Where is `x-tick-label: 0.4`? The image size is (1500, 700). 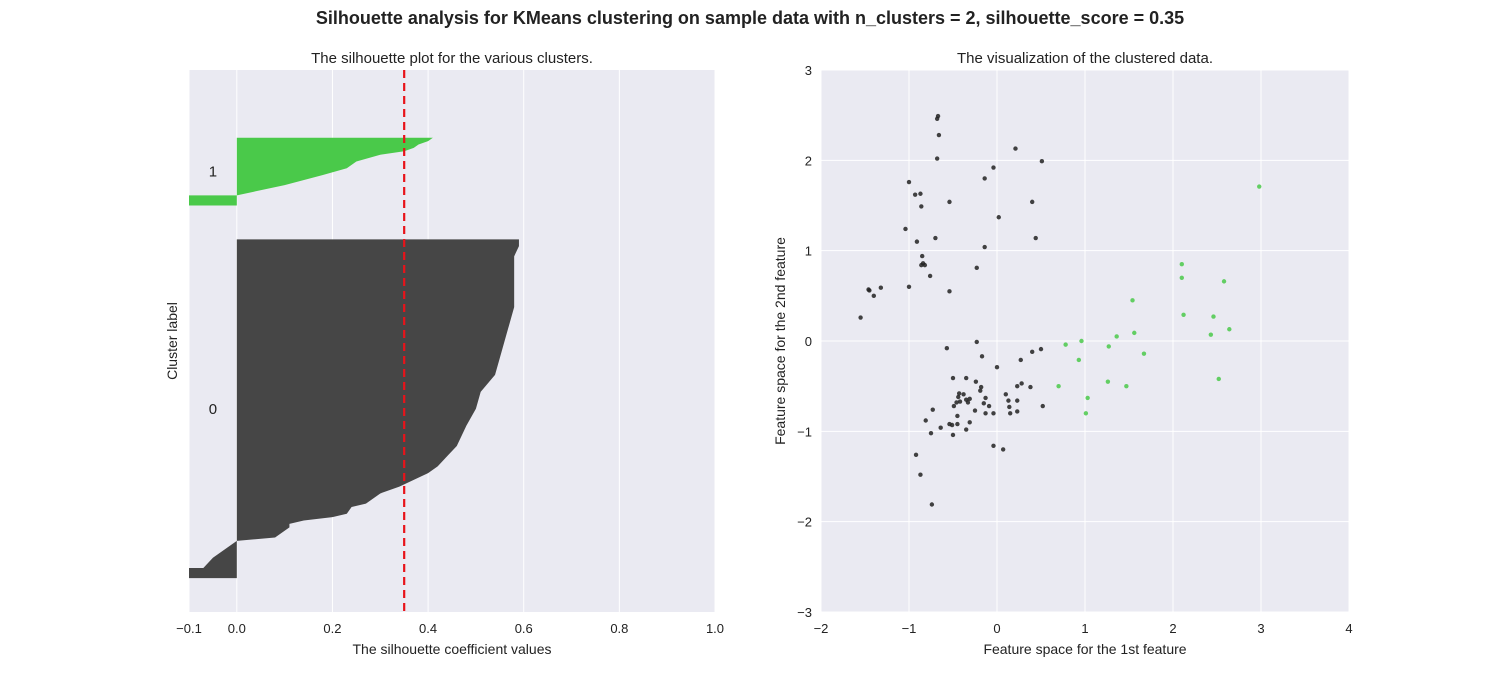 x-tick-label: 0.4 is located at coordinates (428, 628).